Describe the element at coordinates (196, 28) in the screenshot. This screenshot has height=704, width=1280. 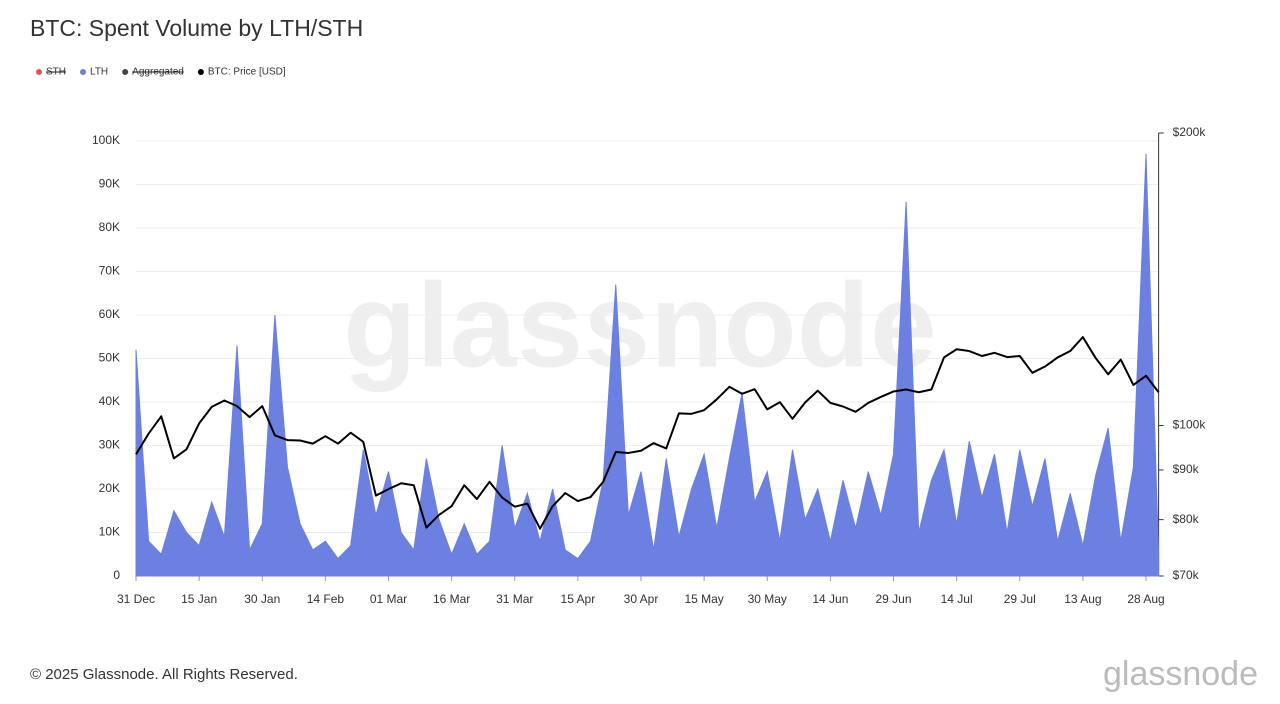
I see `chart-title: BTC: Spent Volume by LTH/STH` at that location.